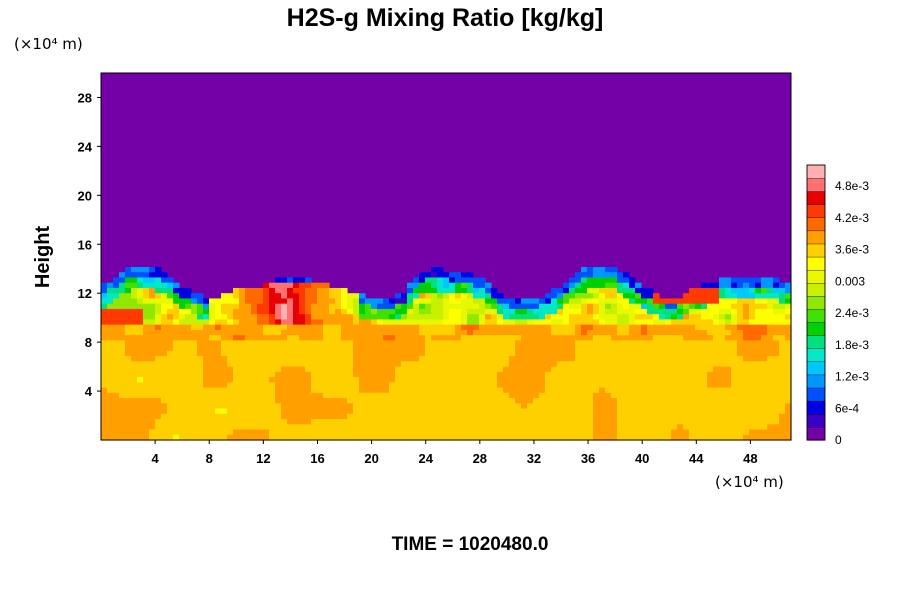 The width and height of the screenshot is (900, 600). What do you see at coordinates (816, 276) in the screenshot?
I see `colorbar-swatch` at bounding box center [816, 276].